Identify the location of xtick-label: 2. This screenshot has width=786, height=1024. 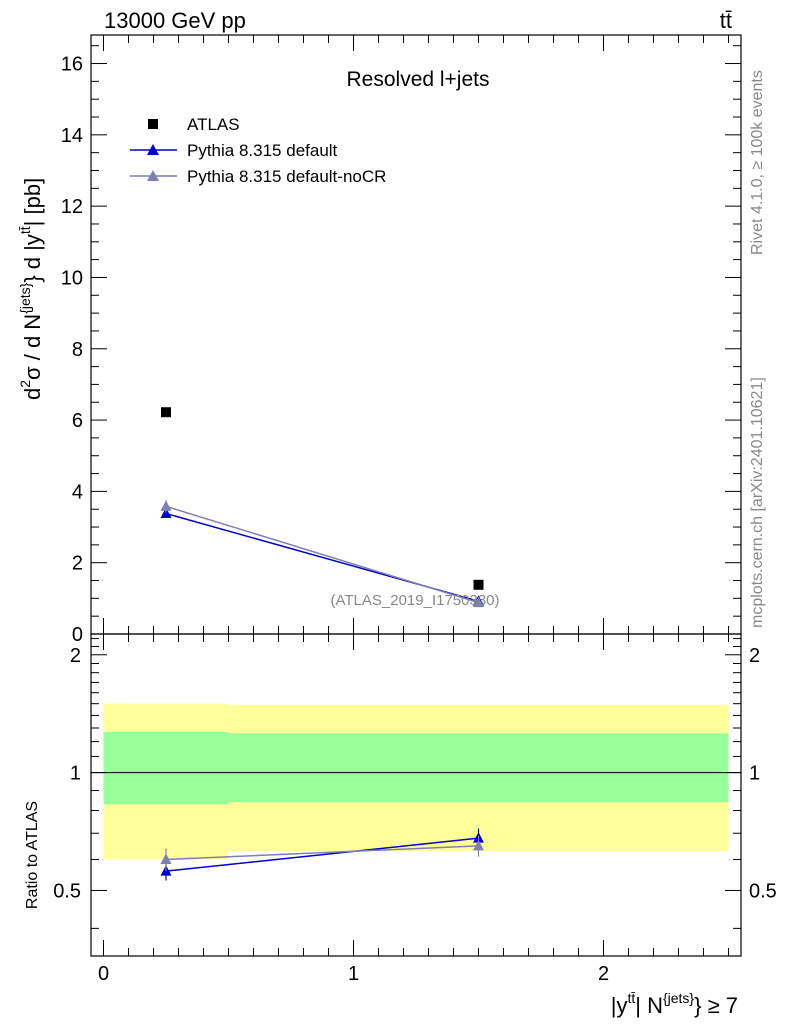
(603, 974).